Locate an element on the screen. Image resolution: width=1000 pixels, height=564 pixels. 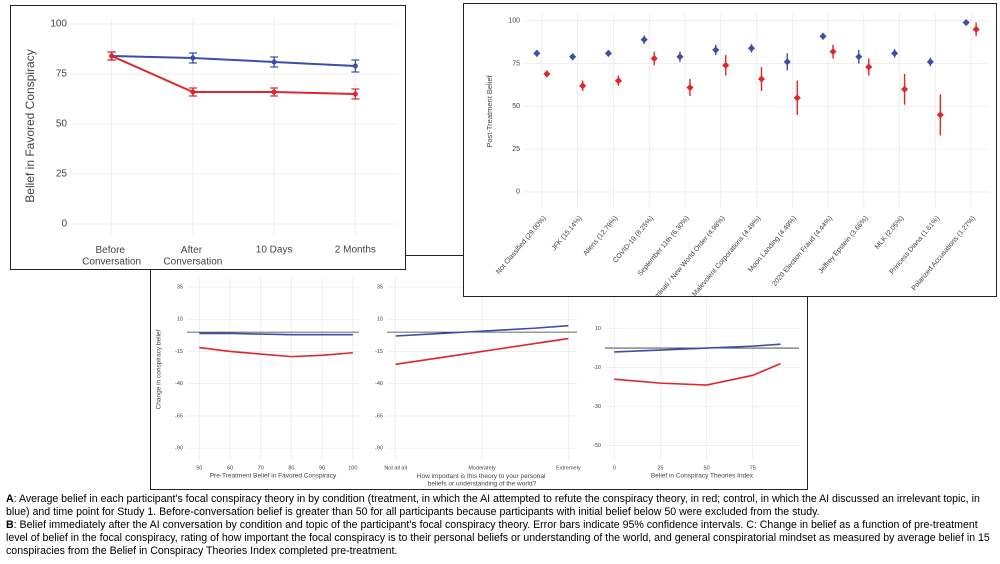
x-tick-label: 100 is located at coordinates (352, 468).